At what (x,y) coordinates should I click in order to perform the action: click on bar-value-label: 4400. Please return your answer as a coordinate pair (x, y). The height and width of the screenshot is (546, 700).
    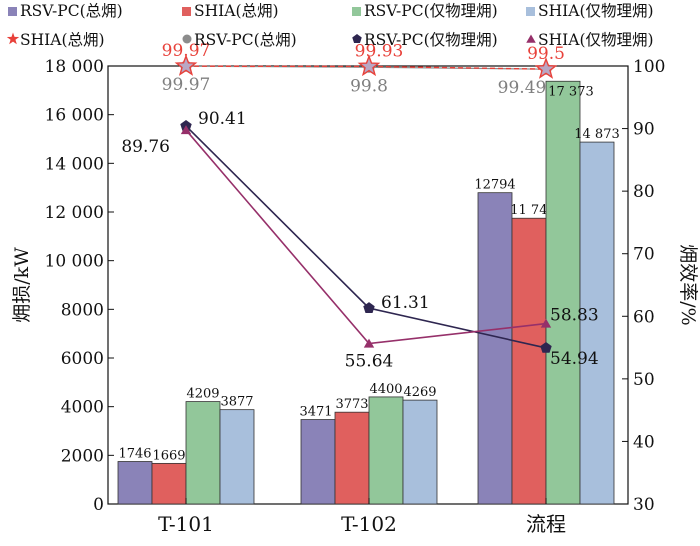
    Looking at the image, I should click on (385, 389).